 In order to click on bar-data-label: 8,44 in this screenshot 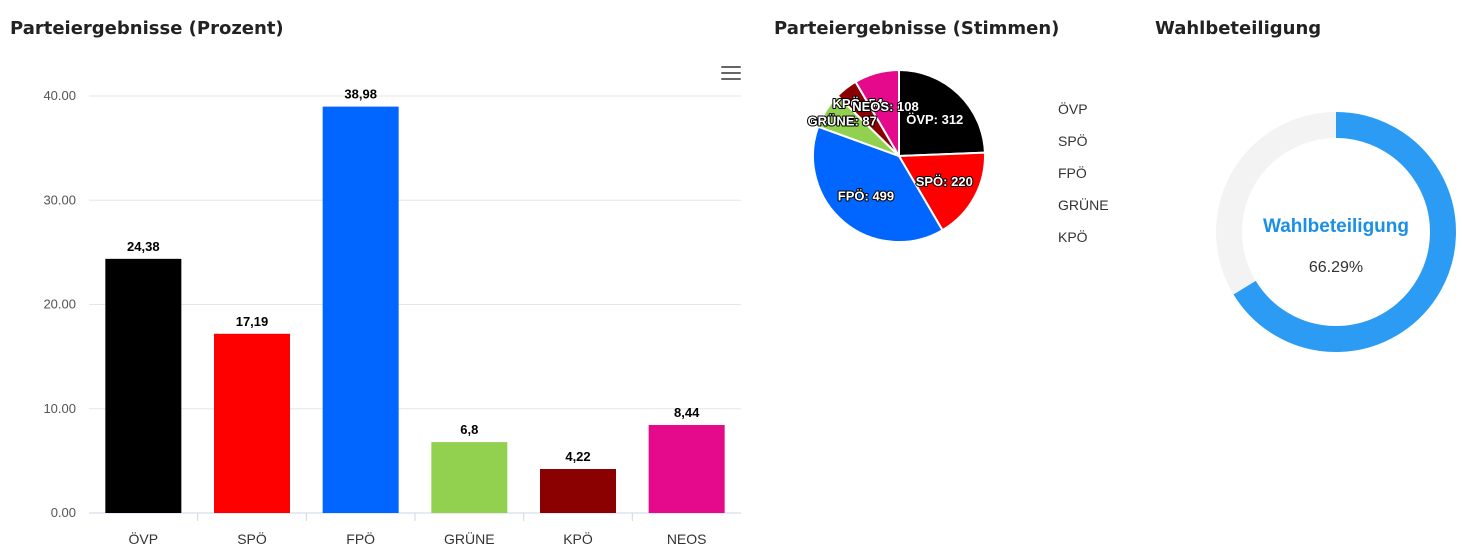, I will do `click(687, 412)`.